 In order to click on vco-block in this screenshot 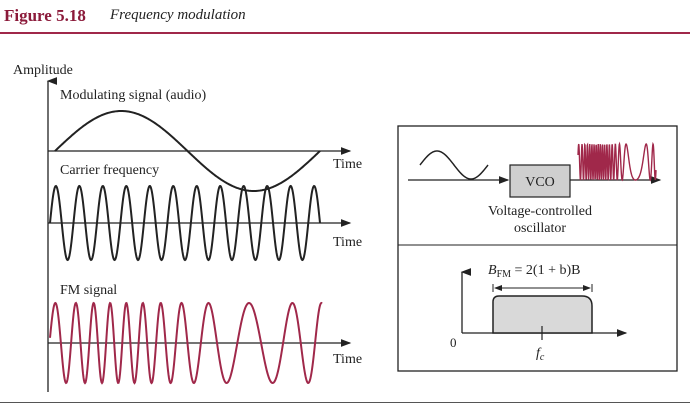, I will do `click(540, 181)`.